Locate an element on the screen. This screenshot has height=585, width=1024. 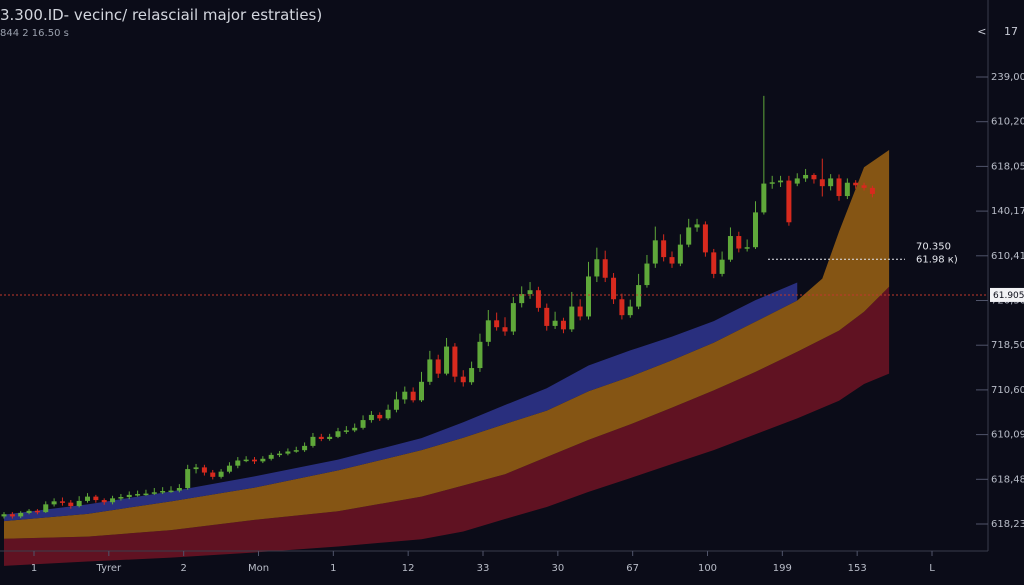
current-price-value: 61.905 is located at coordinates (1008, 296).